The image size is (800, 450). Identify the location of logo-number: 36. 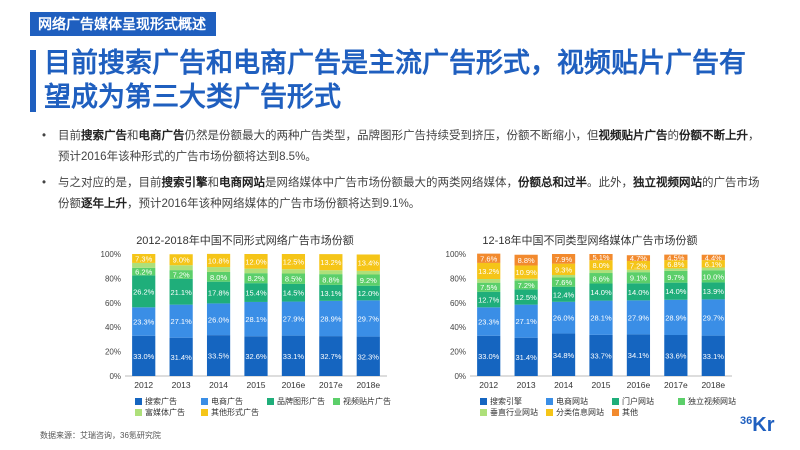
(746, 421).